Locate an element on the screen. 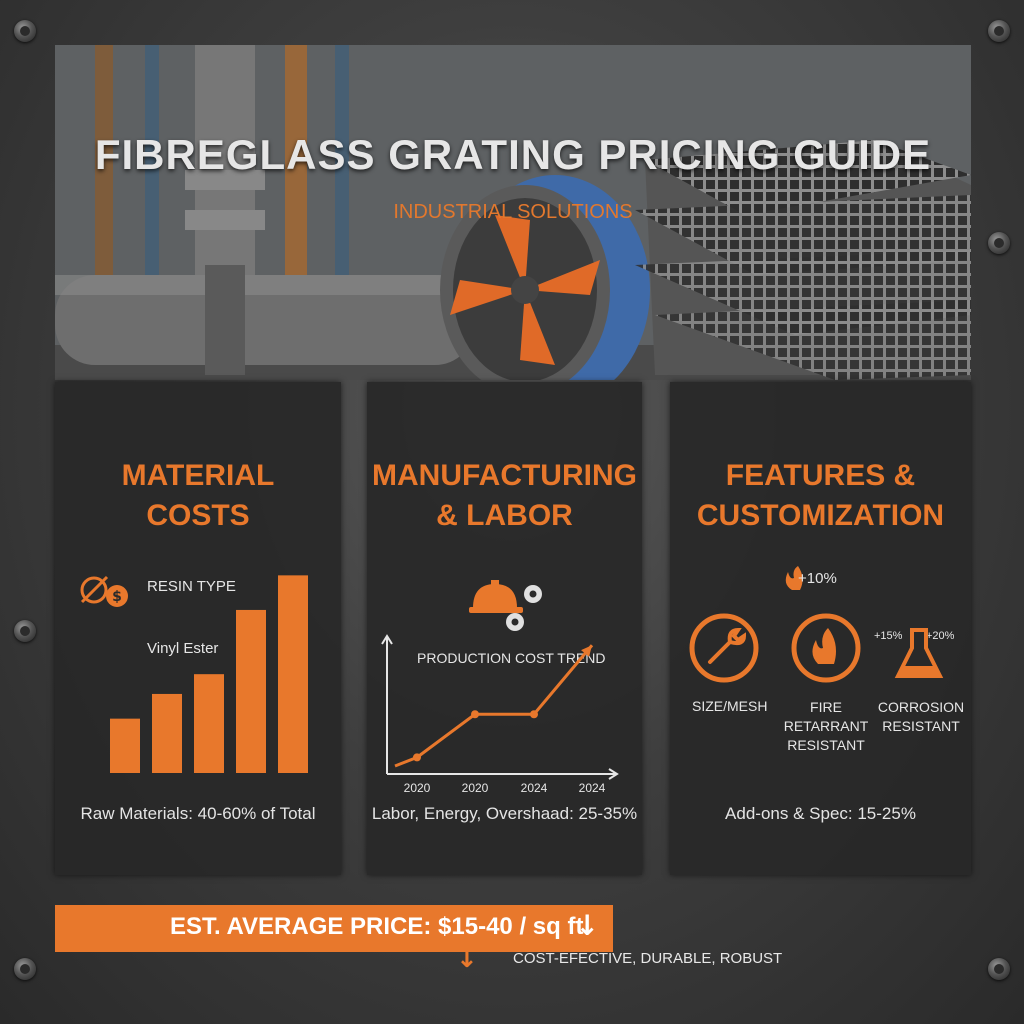 The width and height of the screenshot is (1024, 1024). price-banner-text: EST. AVERAGE PRICE: $15-40 / sq ft is located at coordinates (377, 926).